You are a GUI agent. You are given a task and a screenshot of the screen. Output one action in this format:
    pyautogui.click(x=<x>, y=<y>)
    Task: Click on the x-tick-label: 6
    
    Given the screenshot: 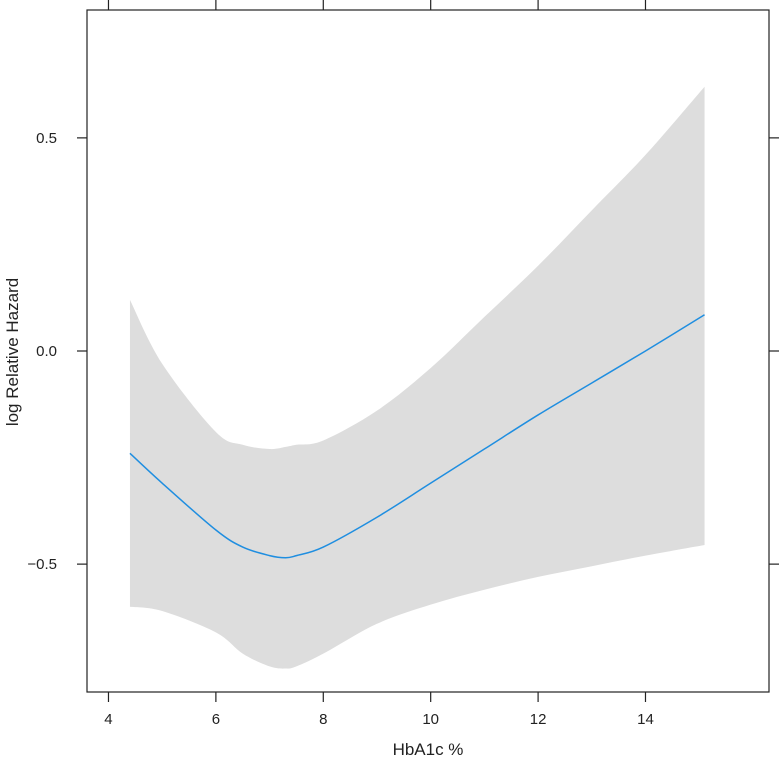 What is the action you would take?
    pyautogui.click(x=216, y=719)
    